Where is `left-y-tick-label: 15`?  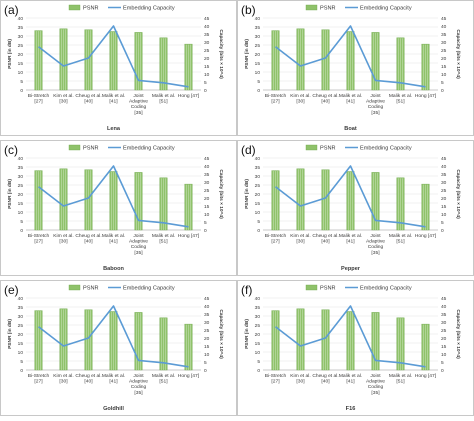
left-y-tick-label: 15 is located at coordinates (258, 344).